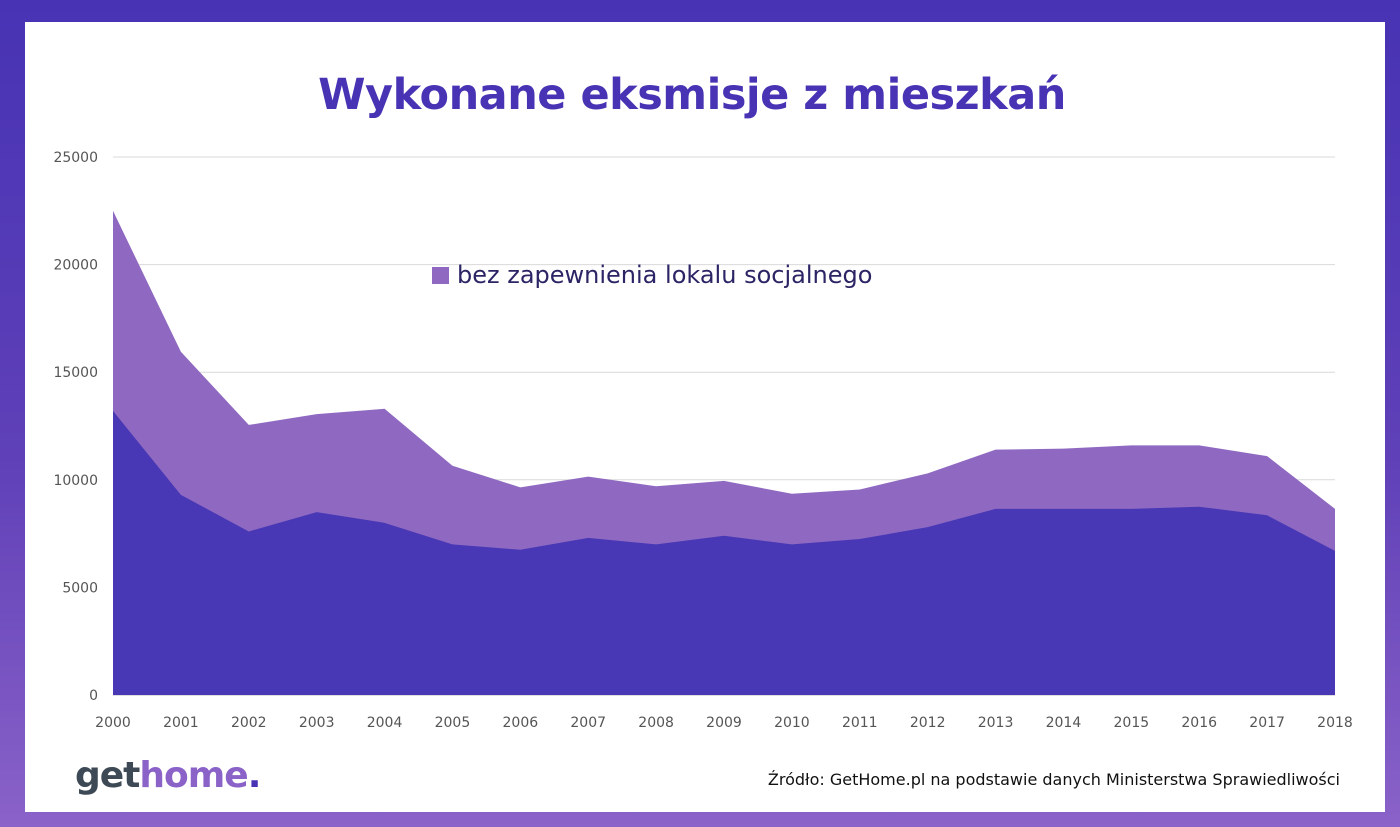 This screenshot has width=1400, height=827. Describe the element at coordinates (75, 266) in the screenshot. I see `y-tick-label: 20000` at that location.